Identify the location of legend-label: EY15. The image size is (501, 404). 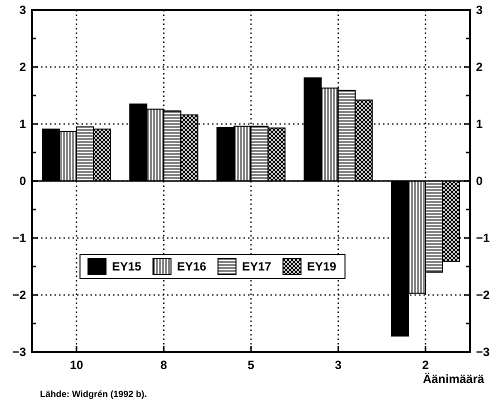
(127, 267).